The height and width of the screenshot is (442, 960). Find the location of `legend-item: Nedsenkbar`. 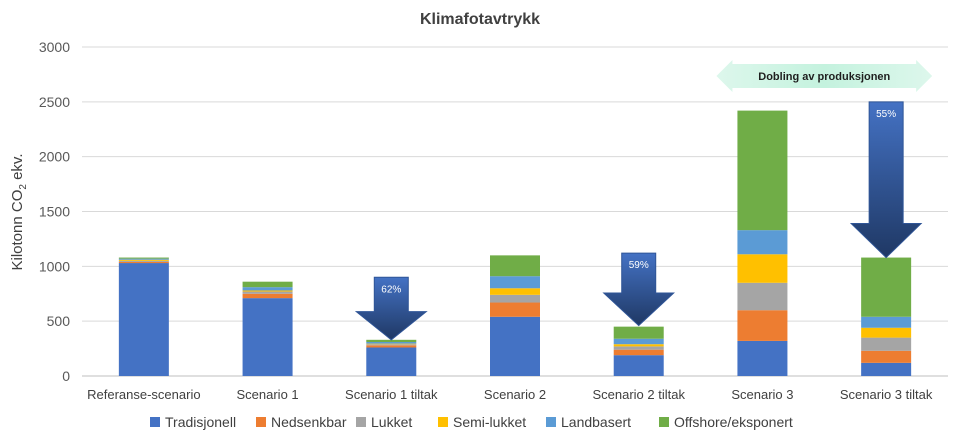

legend-item: Nedsenkbar is located at coordinates (301, 422).